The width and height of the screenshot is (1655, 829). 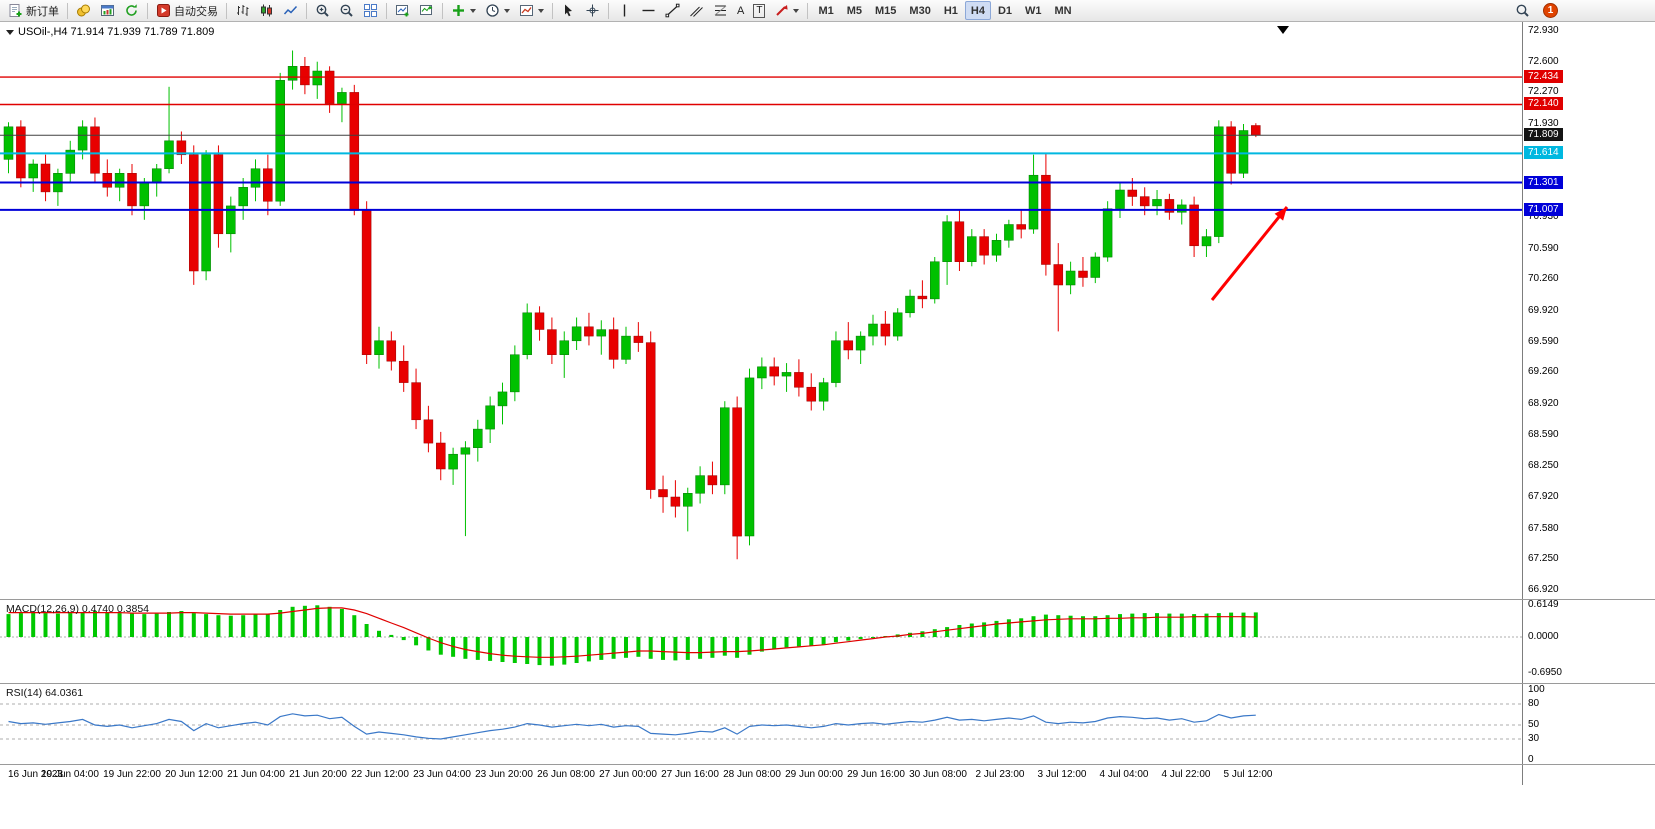 I want to click on trendline-tool-button, so click(x=672, y=10).